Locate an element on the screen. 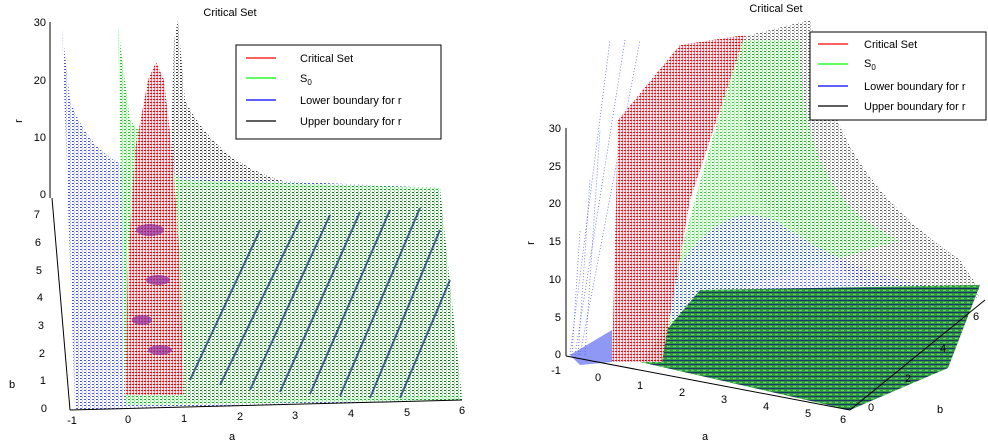 Image resolution: width=988 pixels, height=448 pixels. right-z-tick: 15 is located at coordinates (555, 242).